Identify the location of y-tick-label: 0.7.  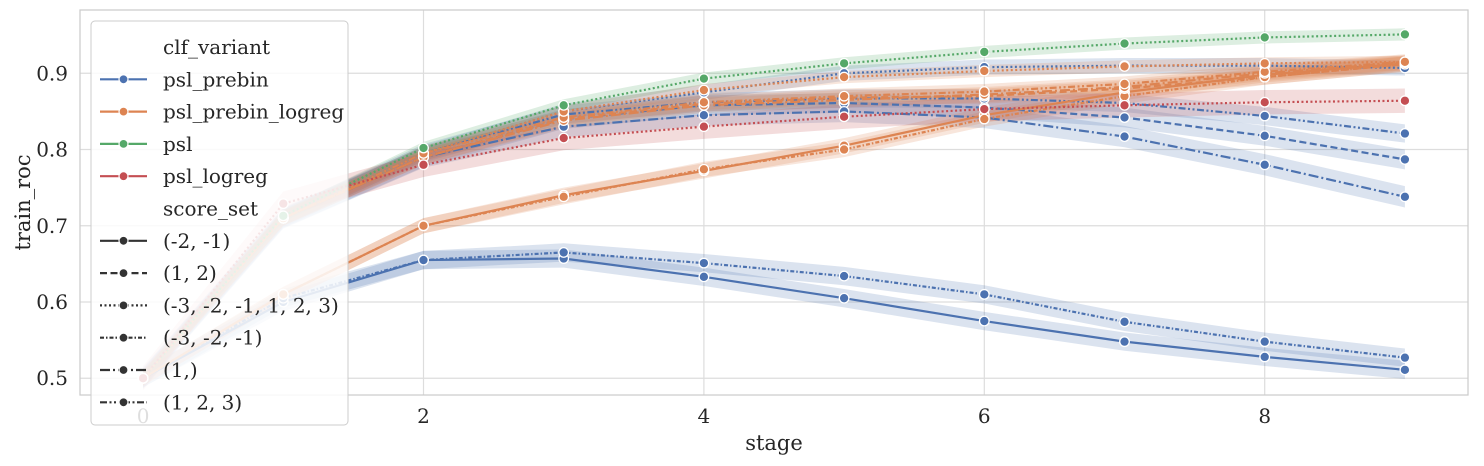
(52, 226).